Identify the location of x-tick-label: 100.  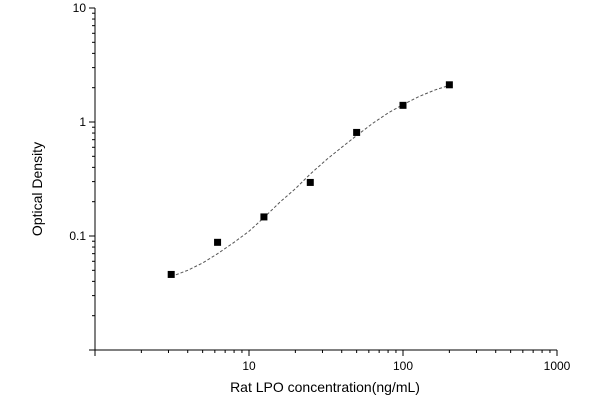
(403, 366).